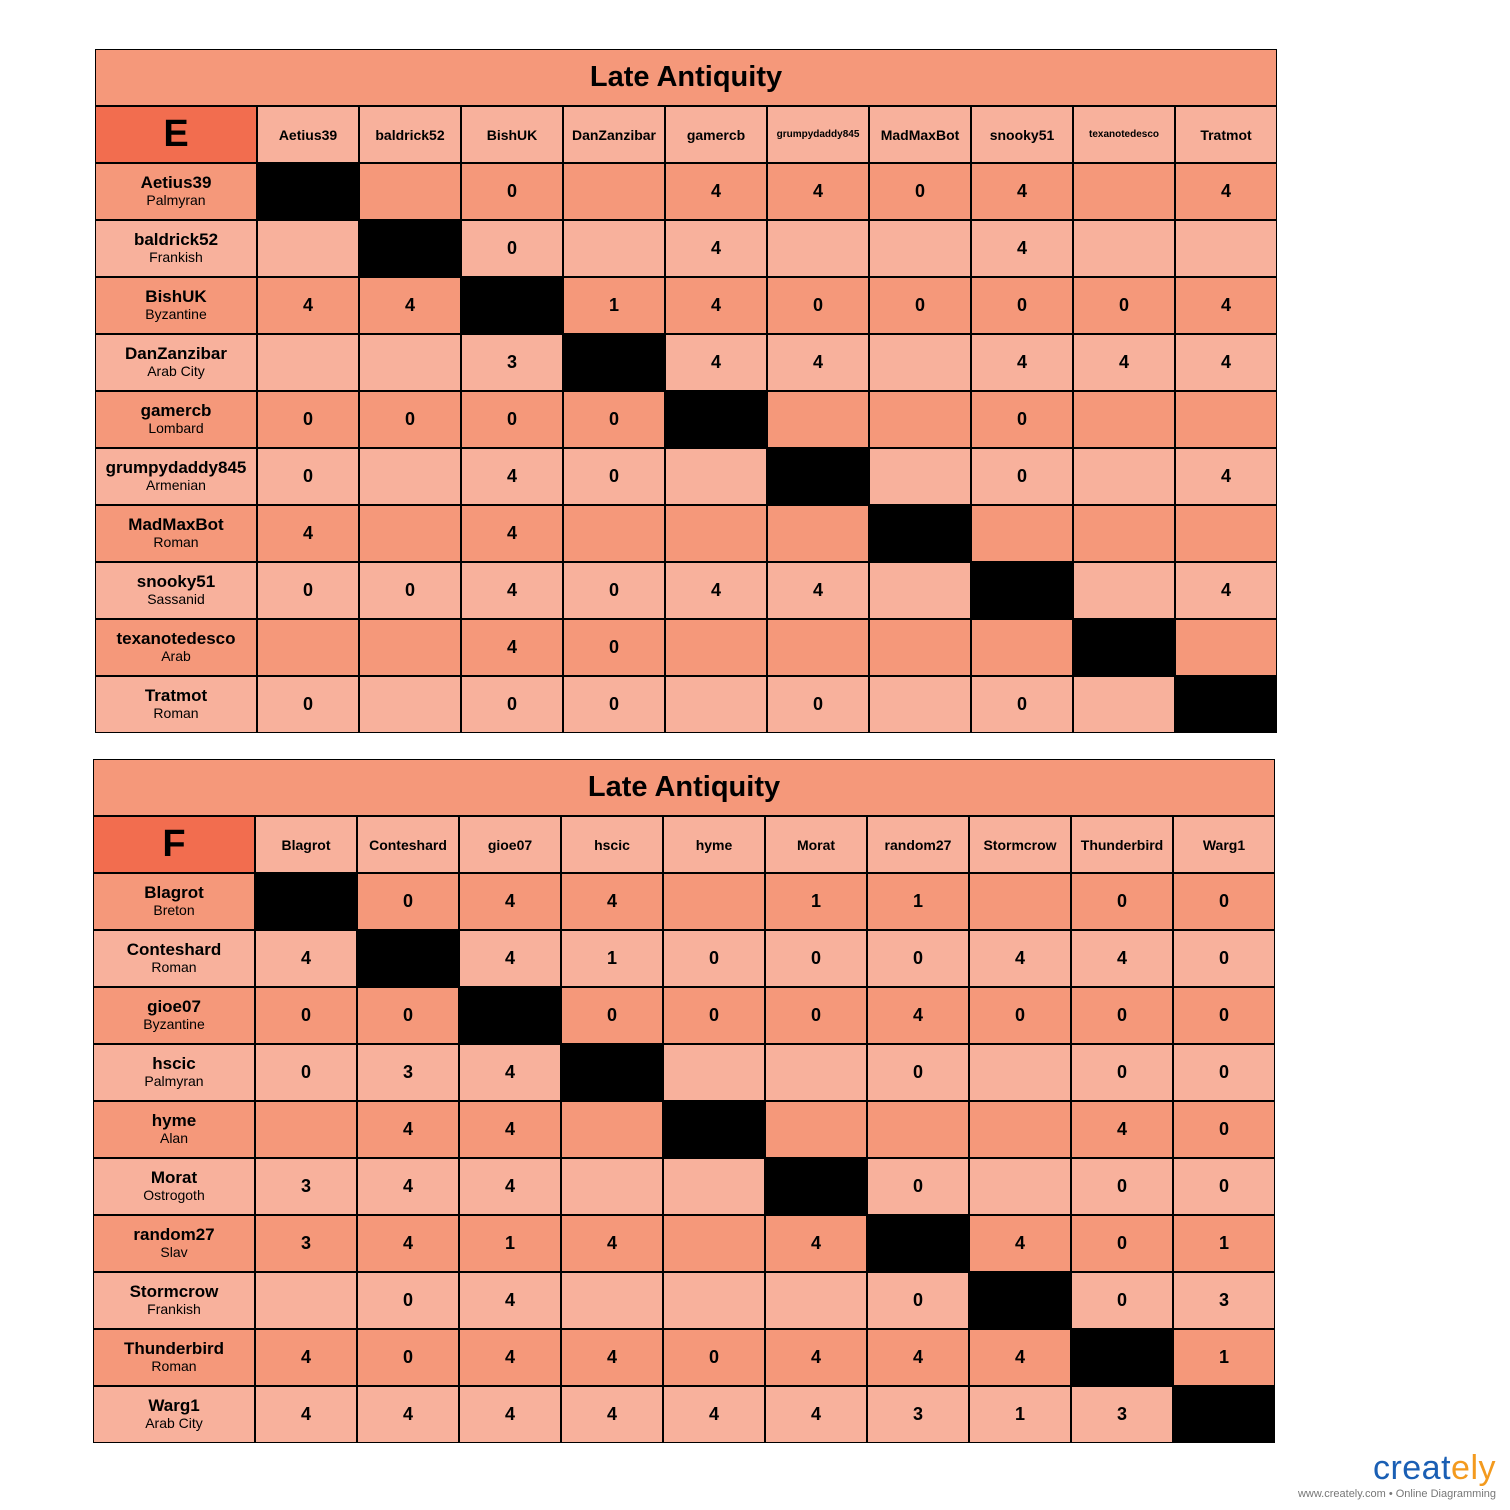  Describe the element at coordinates (176, 200) in the screenshot. I see `row-civilization: Palmyran` at that location.